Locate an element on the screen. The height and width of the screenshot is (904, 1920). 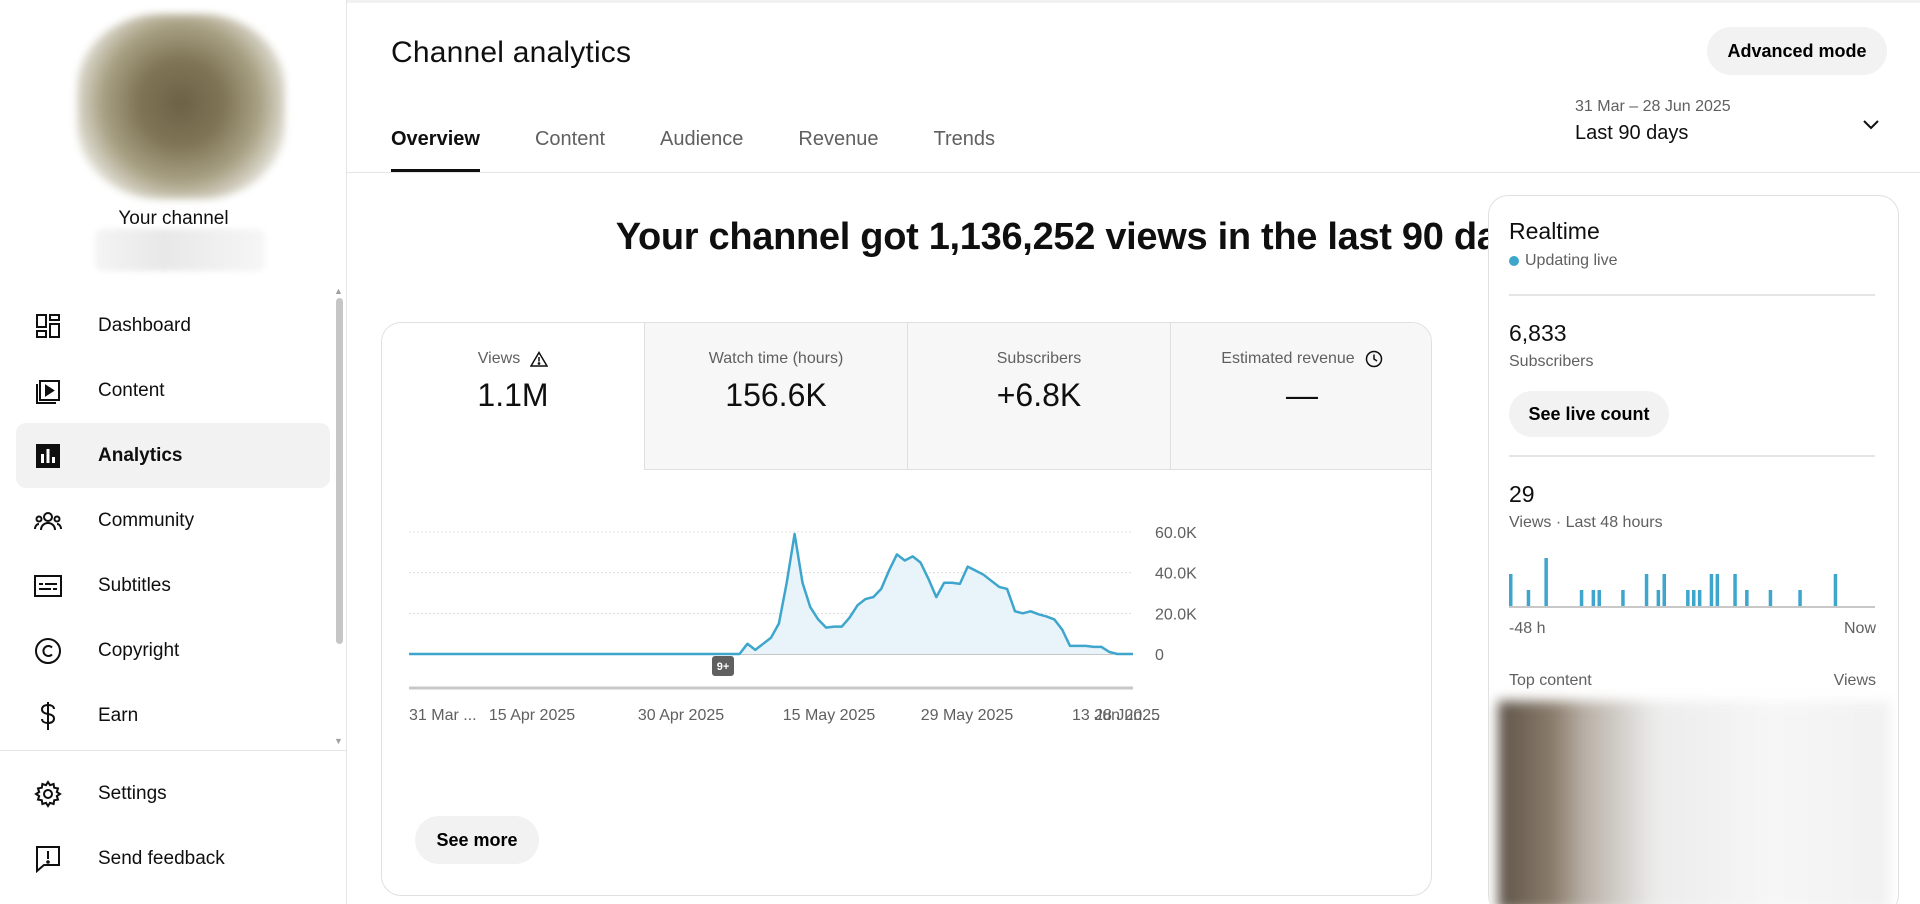
sidebar-item-settings: Settings is located at coordinates (173, 793).